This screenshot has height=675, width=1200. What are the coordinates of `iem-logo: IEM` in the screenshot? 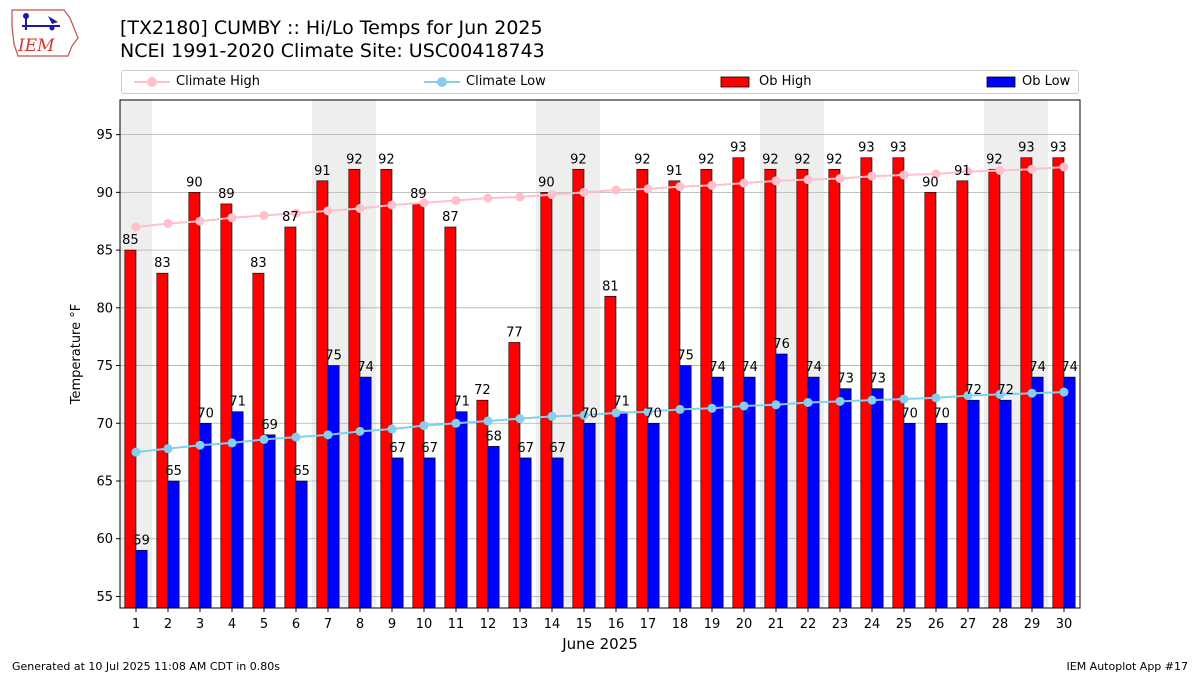 It's located at (45, 33).